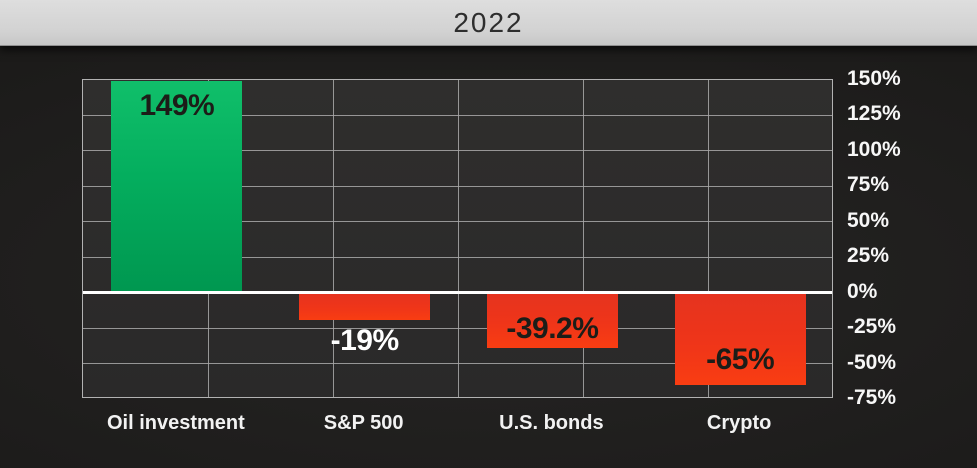  I want to click on bar-value-label: 149%, so click(177, 106).